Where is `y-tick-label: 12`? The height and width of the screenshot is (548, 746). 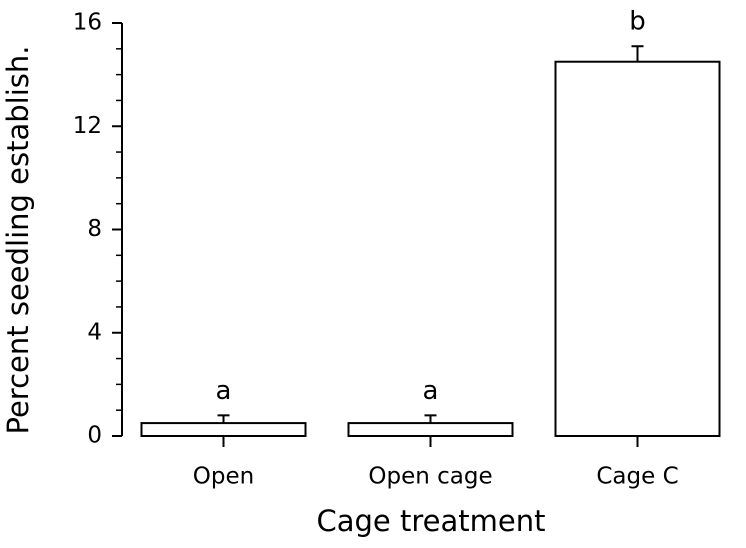 y-tick-label: 12 is located at coordinates (87, 126).